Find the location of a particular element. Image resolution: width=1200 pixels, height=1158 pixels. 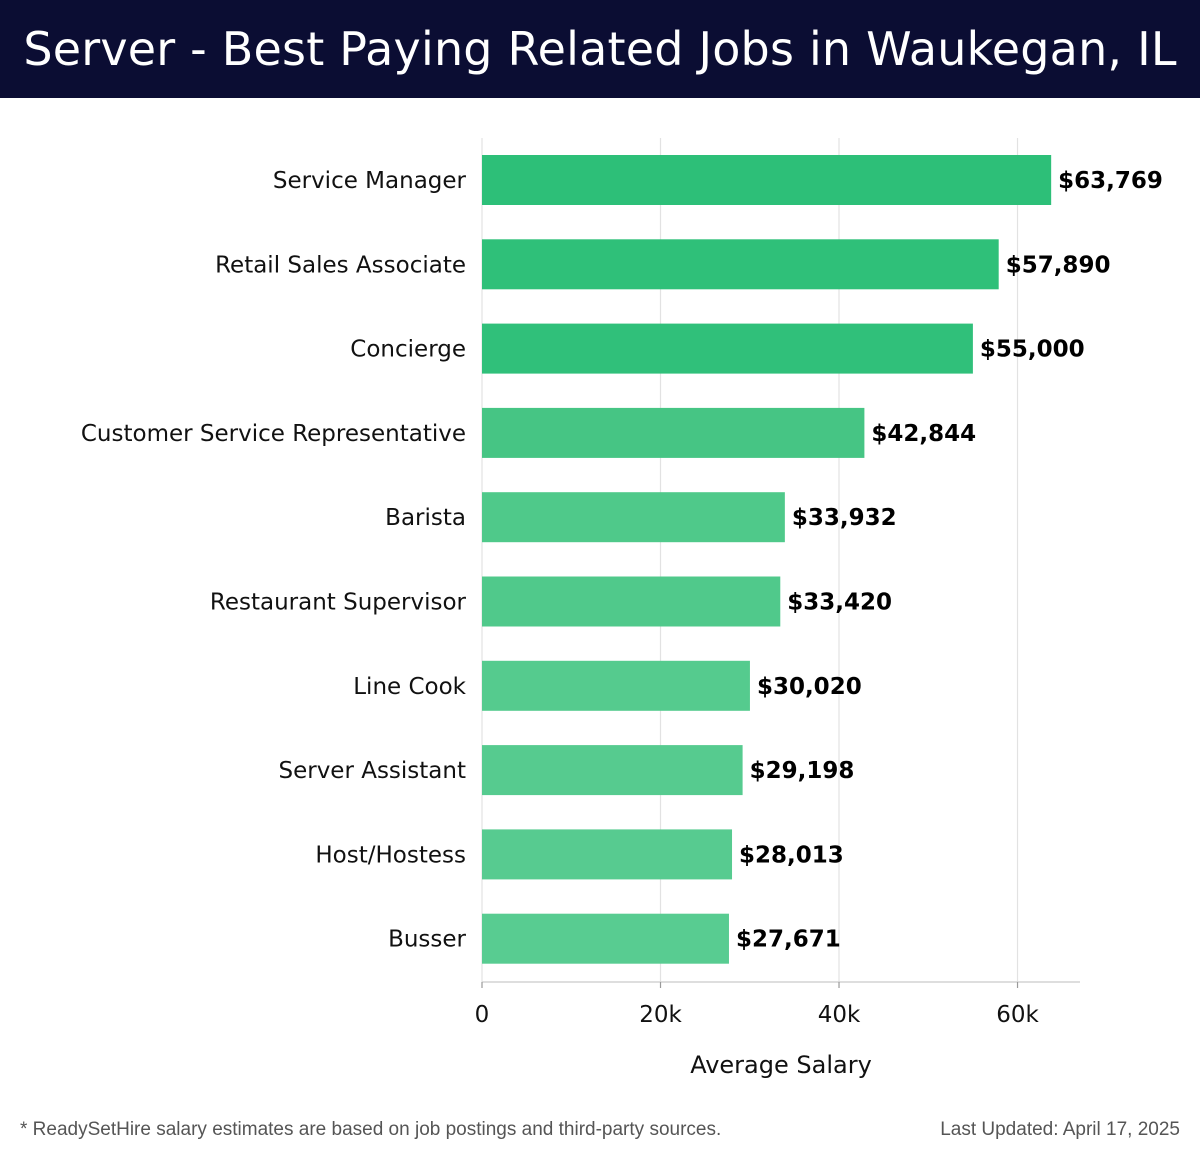

value-label: $29,198 is located at coordinates (802, 771).